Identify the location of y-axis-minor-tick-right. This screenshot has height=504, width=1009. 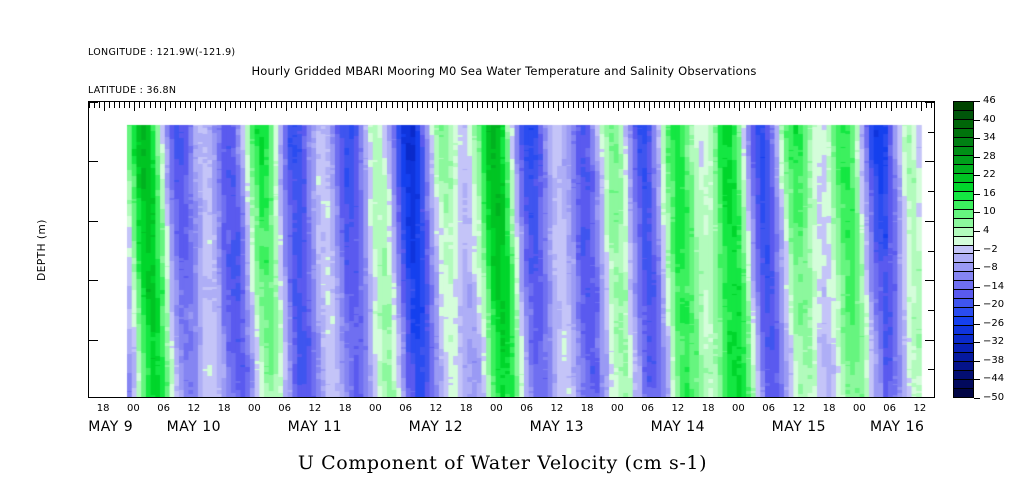
(931, 132).